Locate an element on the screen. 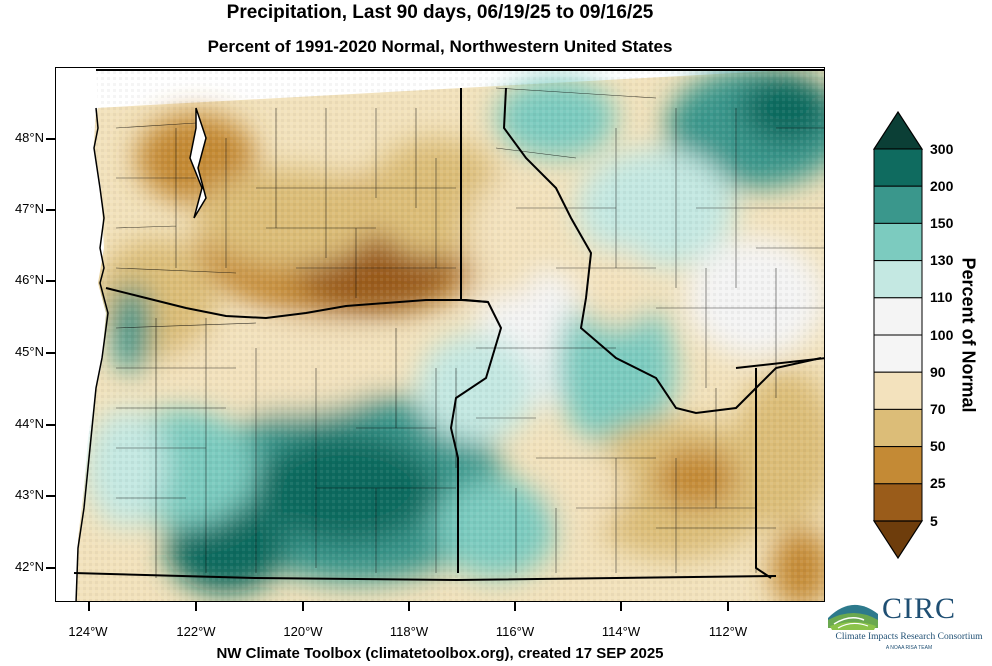 This screenshot has height=666, width=992. logo-subtitle: Climate Impacts Research Consortium is located at coordinates (909, 637).